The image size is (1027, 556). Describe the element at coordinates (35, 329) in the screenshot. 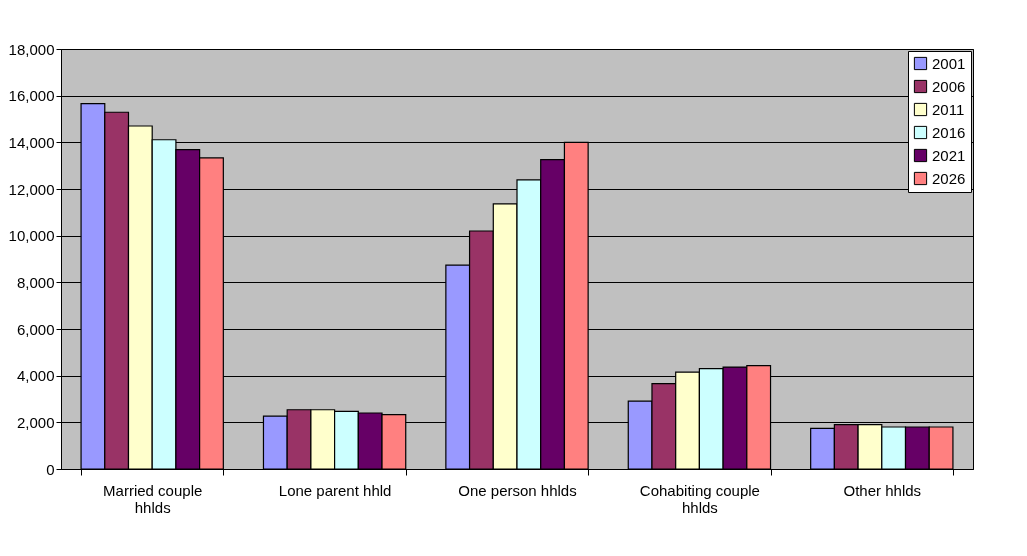

I see `y-tick-label: 6,000` at that location.